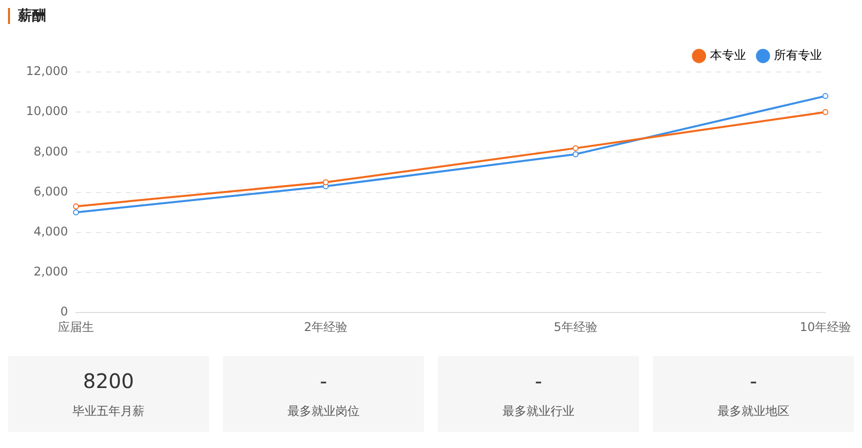  What do you see at coordinates (576, 327) in the screenshot?
I see `x-tick-label: 5年经验` at bounding box center [576, 327].